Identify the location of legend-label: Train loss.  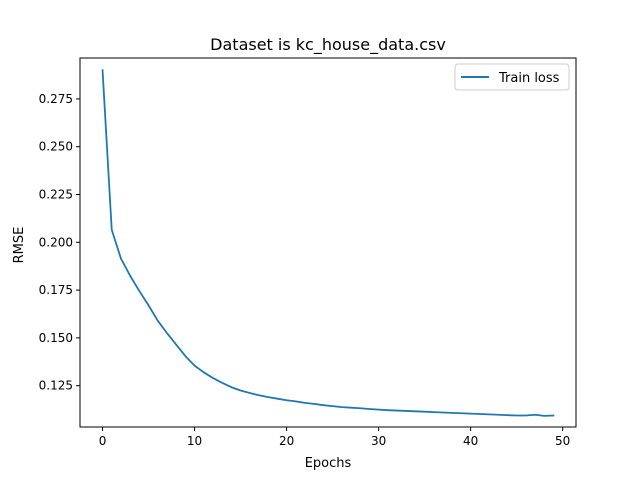
(529, 78).